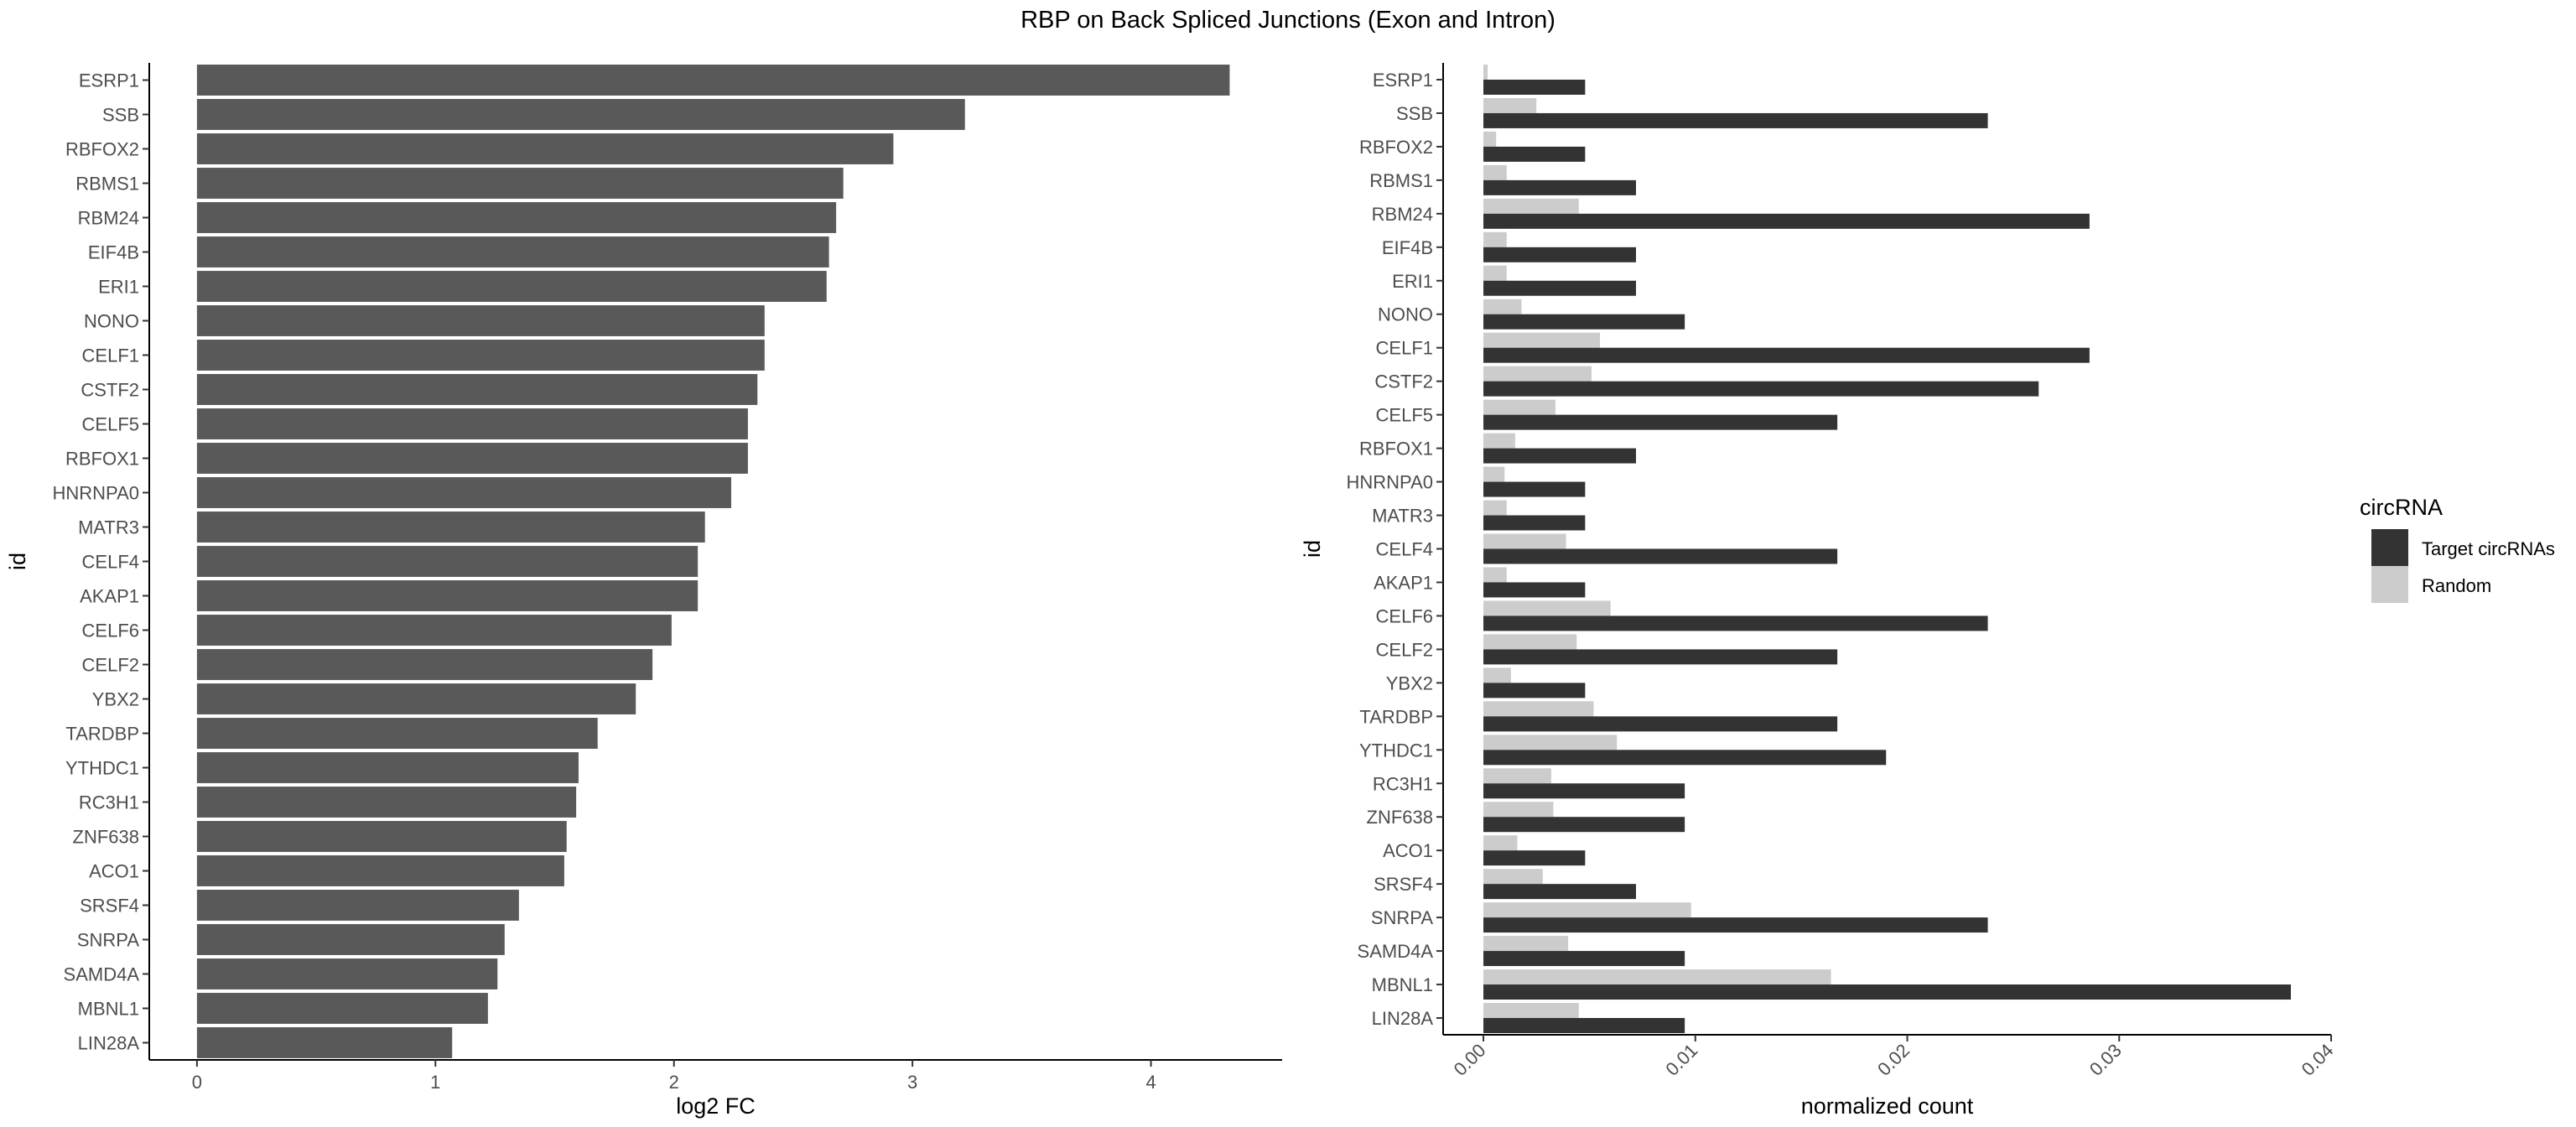  I want to click on bar-target-mbnl1, so click(1887, 992).